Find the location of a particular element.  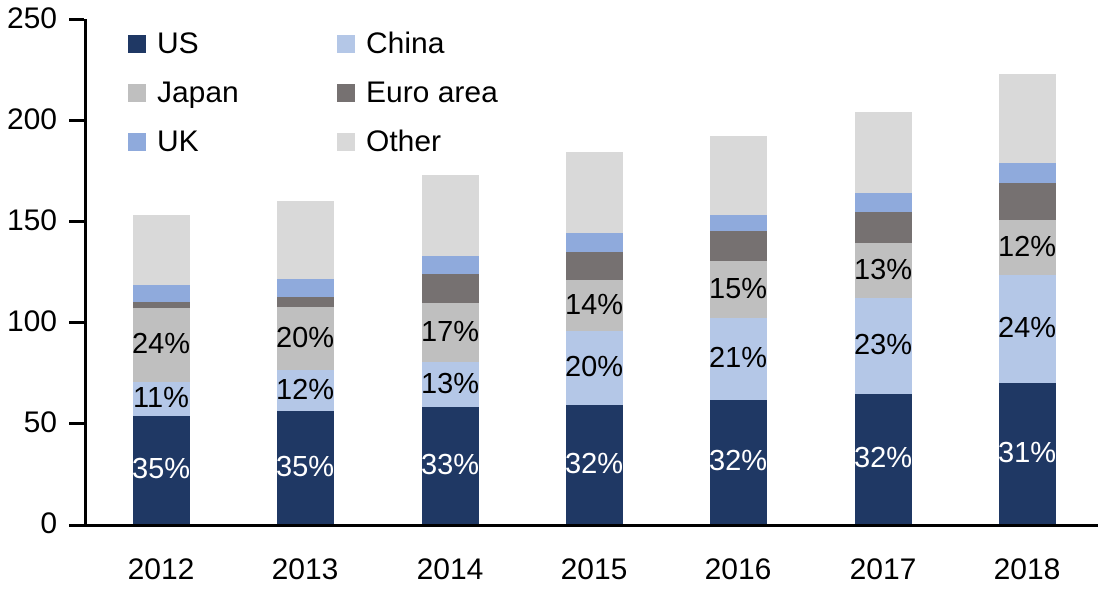

legend-swatch-china is located at coordinates (346, 43).